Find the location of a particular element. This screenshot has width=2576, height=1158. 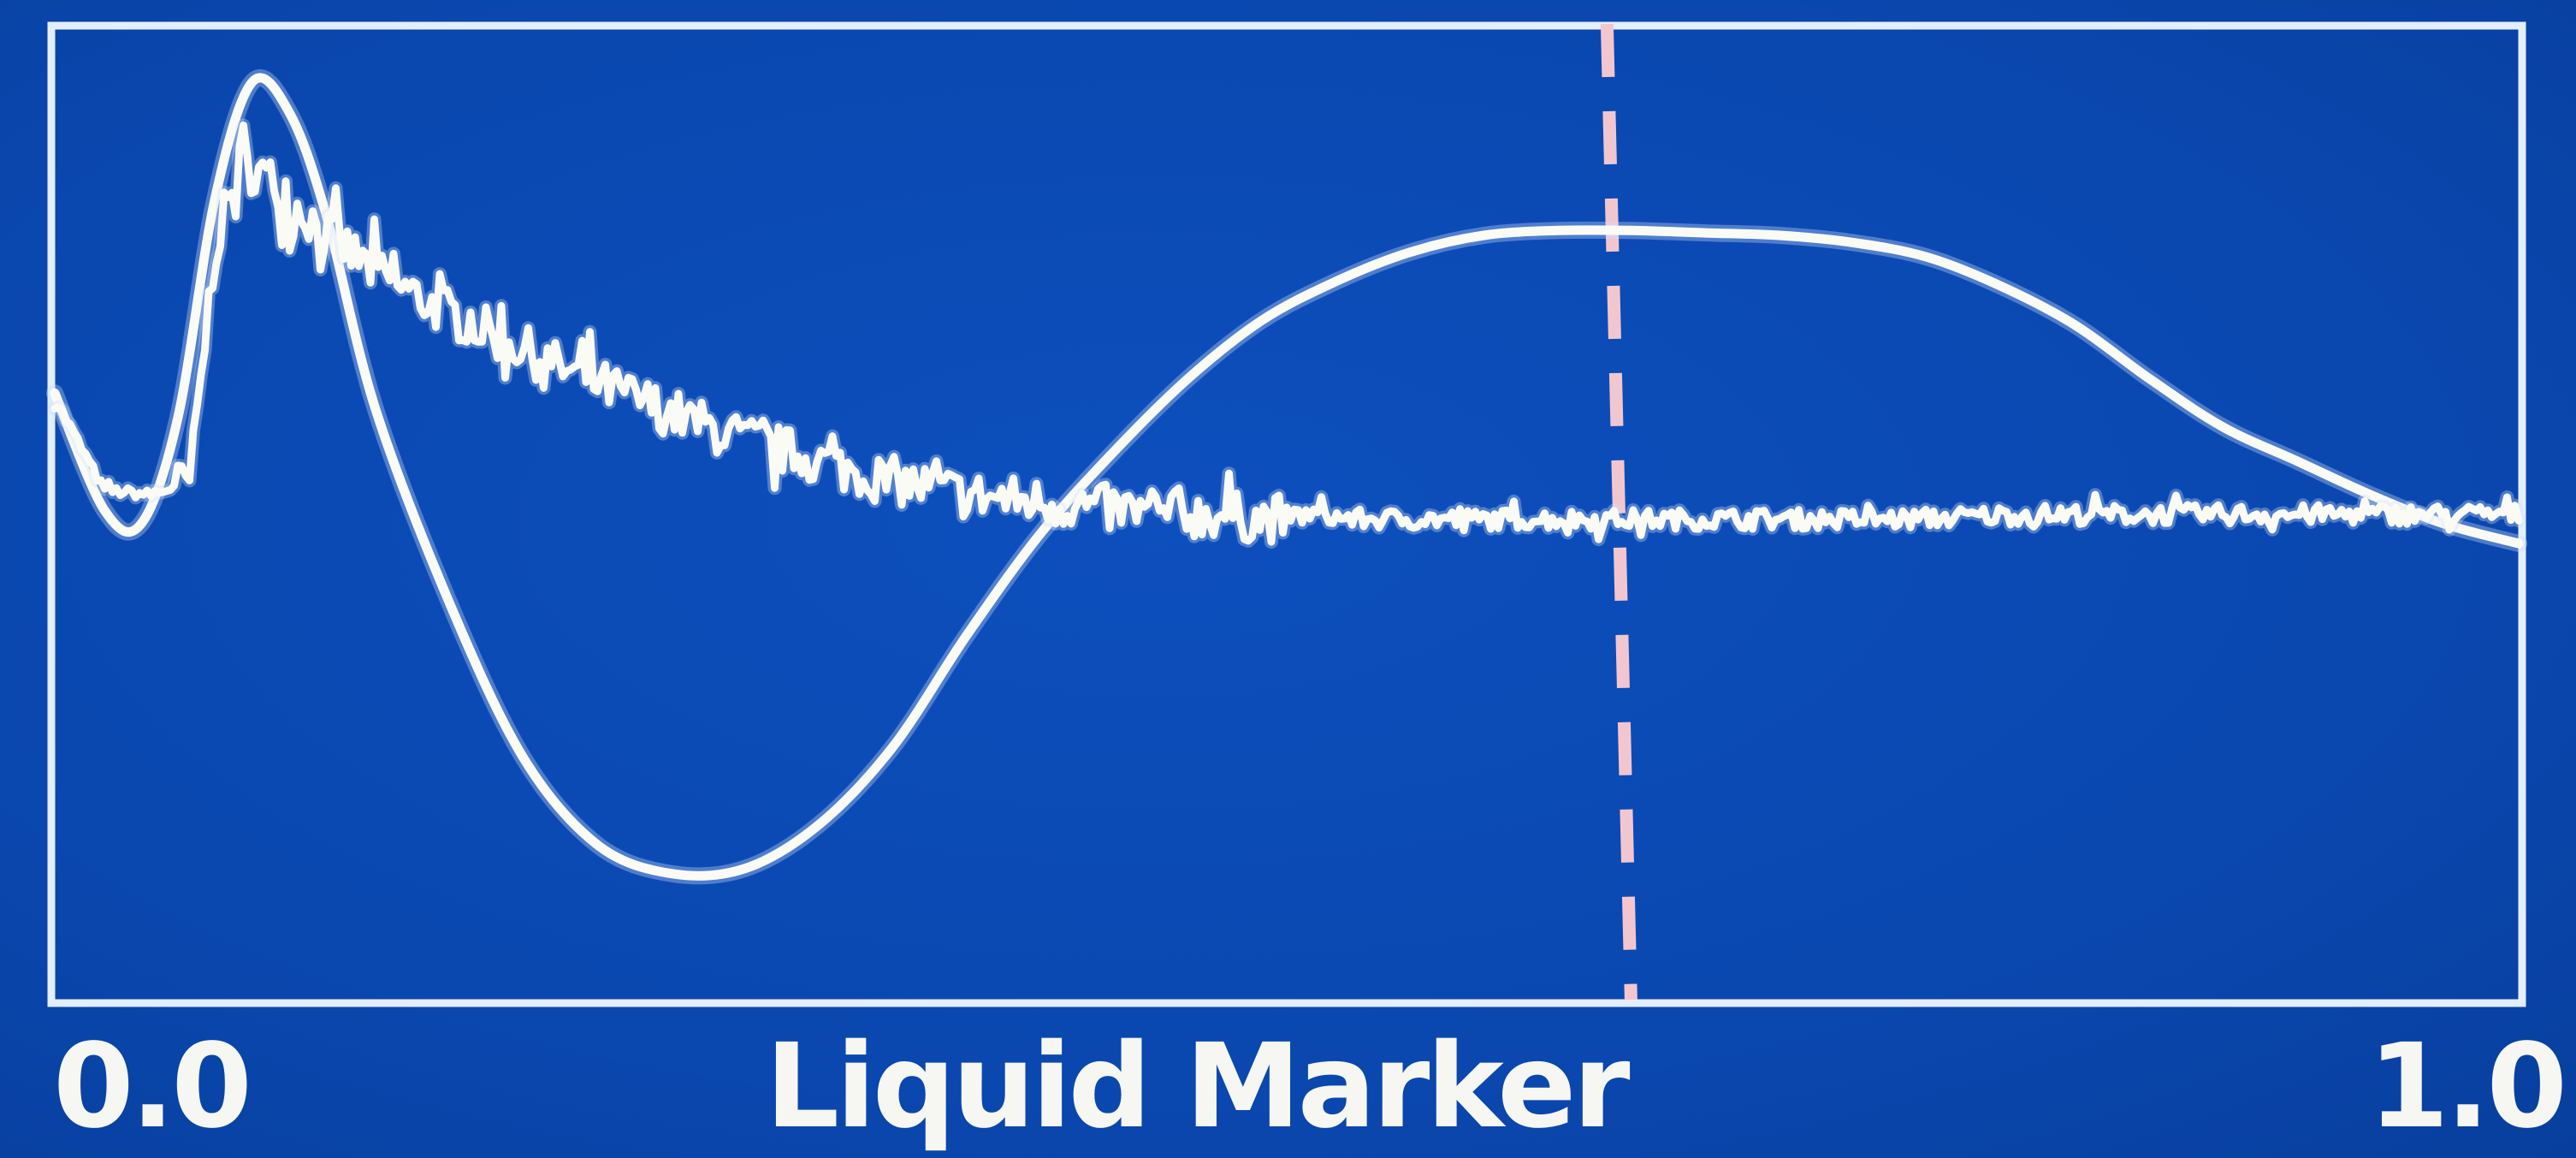

x-tick-label-min: 0.0 is located at coordinates (152, 1087).